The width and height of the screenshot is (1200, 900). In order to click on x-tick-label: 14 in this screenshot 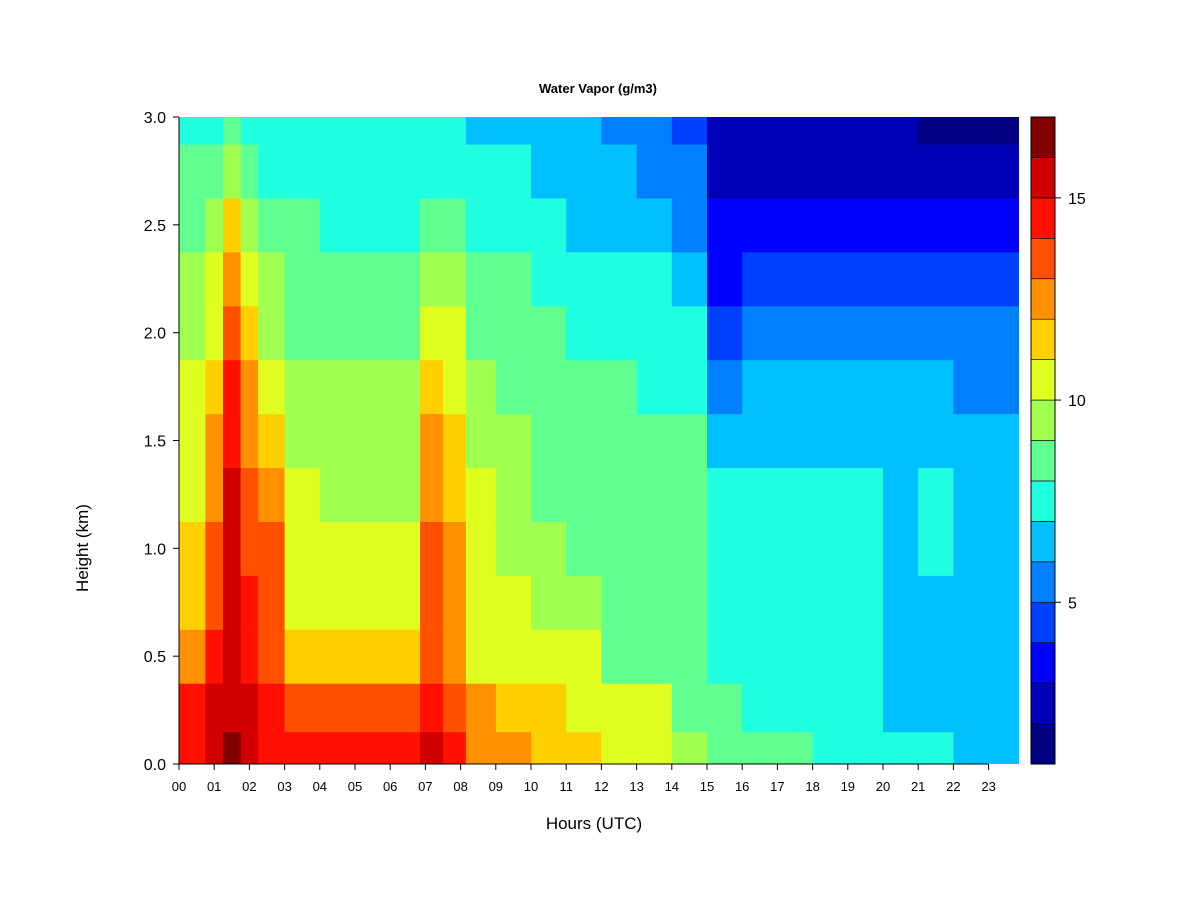, I will do `click(672, 786)`.